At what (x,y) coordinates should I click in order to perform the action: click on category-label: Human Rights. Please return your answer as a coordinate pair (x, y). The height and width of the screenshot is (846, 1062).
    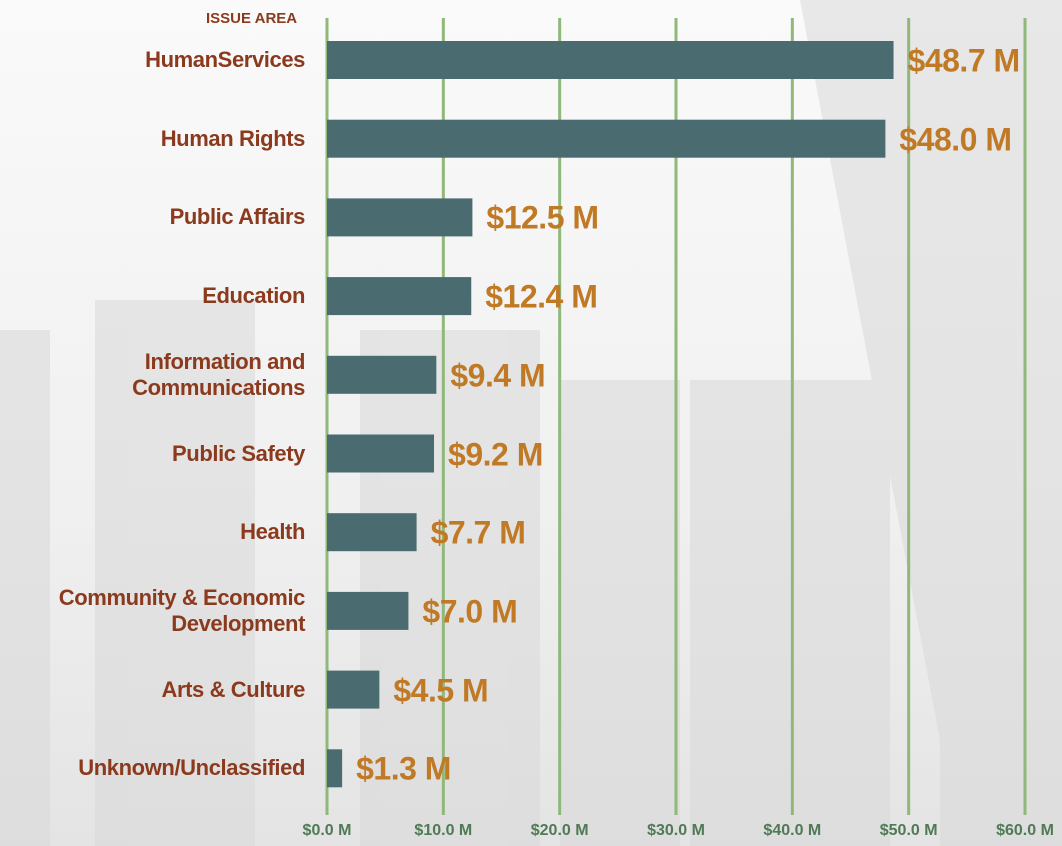
    Looking at the image, I should click on (233, 138).